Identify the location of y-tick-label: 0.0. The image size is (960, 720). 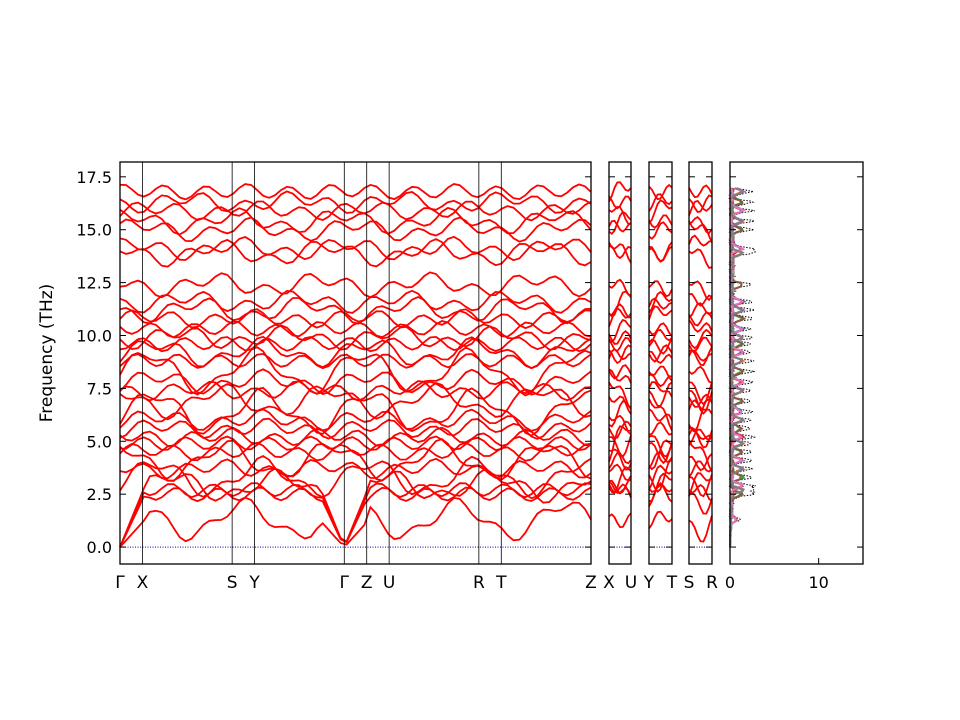
(99, 547).